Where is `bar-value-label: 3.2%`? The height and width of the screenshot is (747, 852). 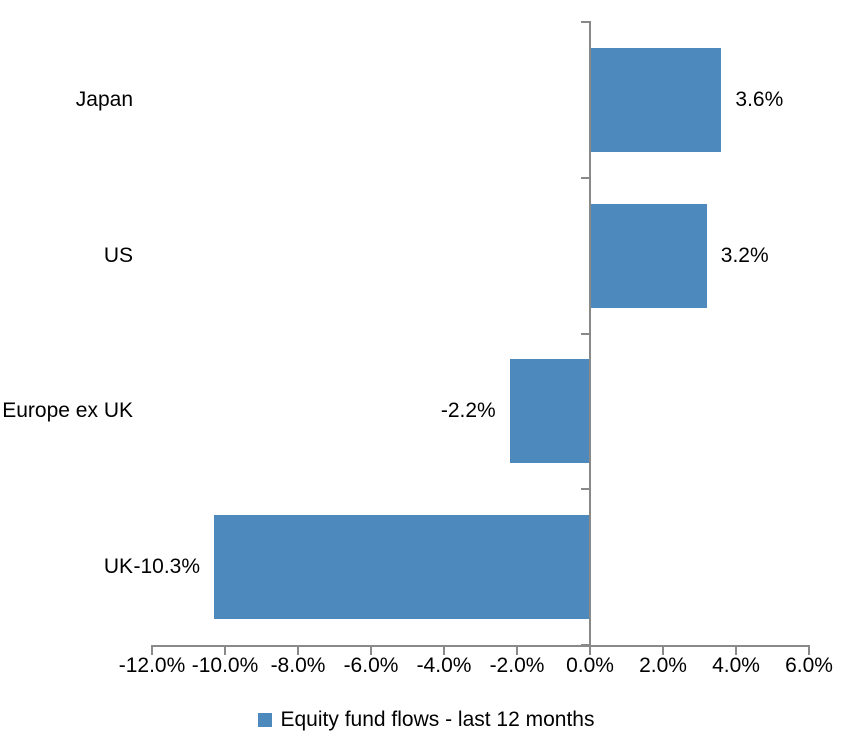 bar-value-label: 3.2% is located at coordinates (744, 255).